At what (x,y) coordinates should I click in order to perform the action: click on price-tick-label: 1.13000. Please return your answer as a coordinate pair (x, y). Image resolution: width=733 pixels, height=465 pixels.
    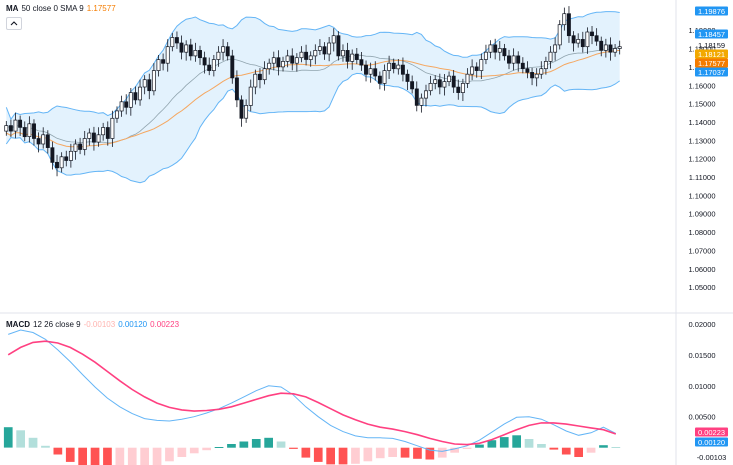
    Looking at the image, I should click on (701, 140).